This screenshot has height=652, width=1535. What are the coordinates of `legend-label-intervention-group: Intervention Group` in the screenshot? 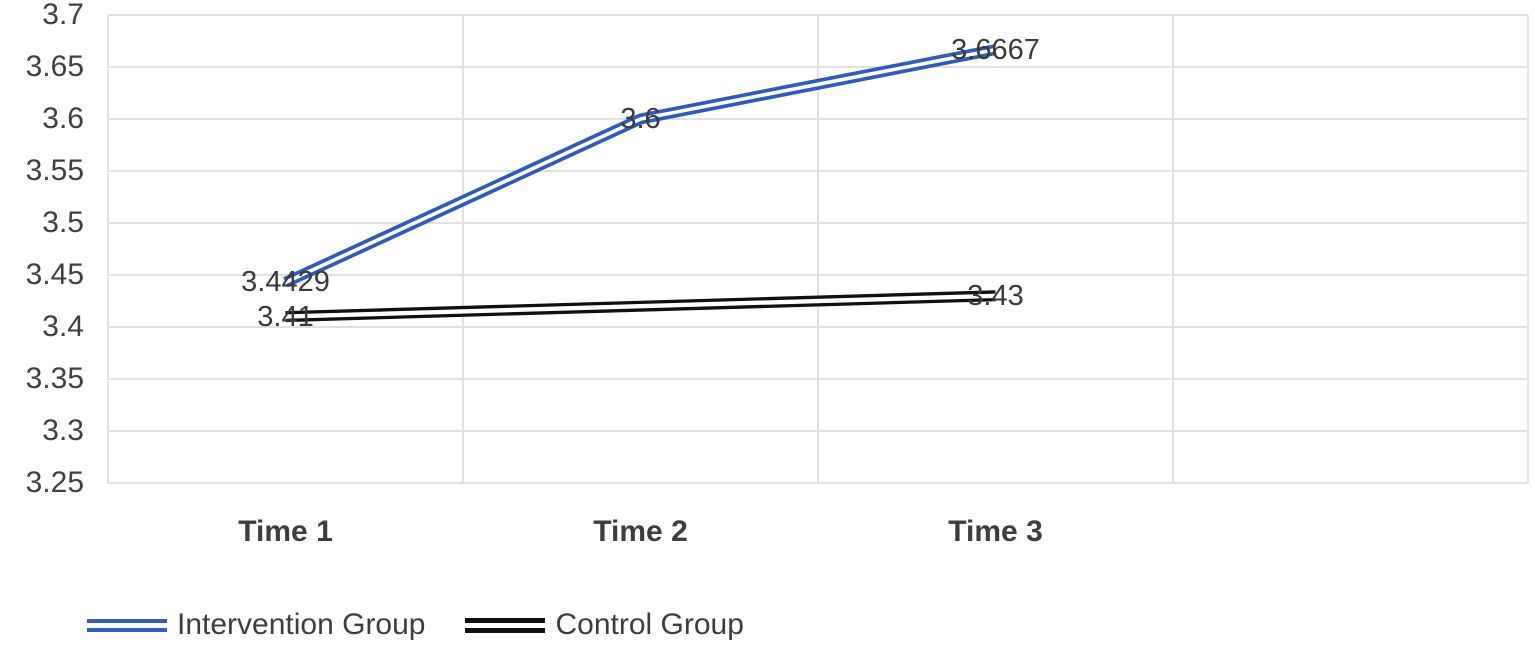 It's located at (301, 624).